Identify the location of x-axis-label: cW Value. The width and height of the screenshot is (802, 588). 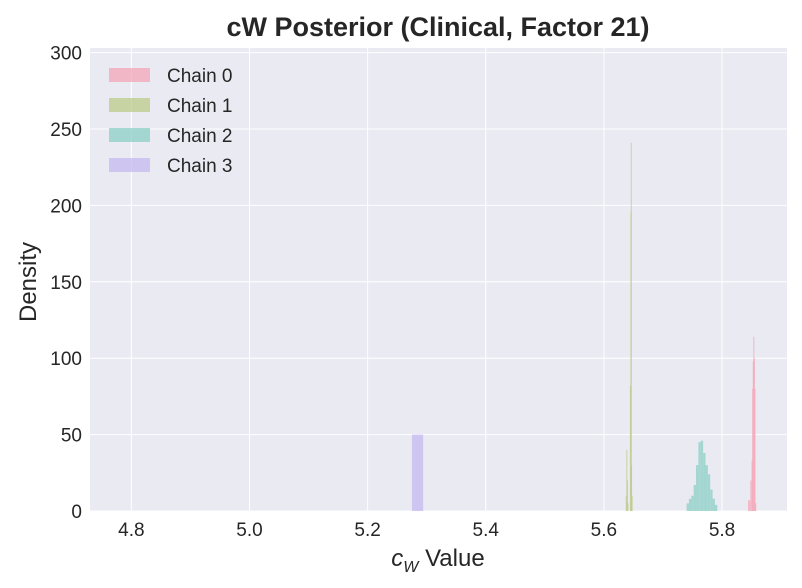
(437, 560).